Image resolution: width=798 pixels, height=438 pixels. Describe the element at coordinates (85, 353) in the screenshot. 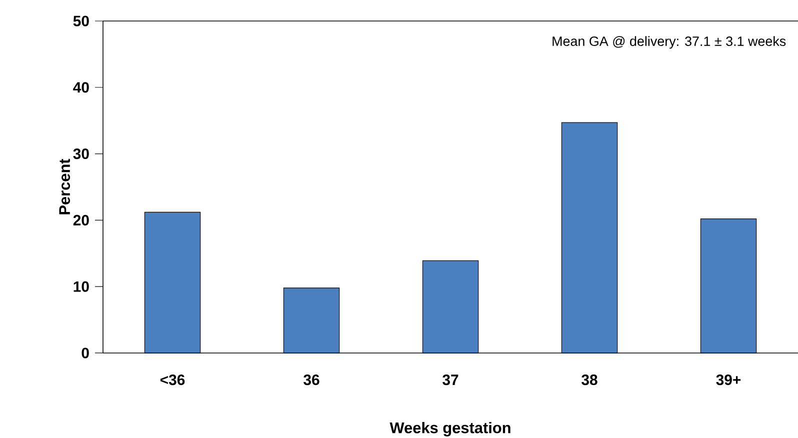

I see `y-tick-label: 0` at that location.